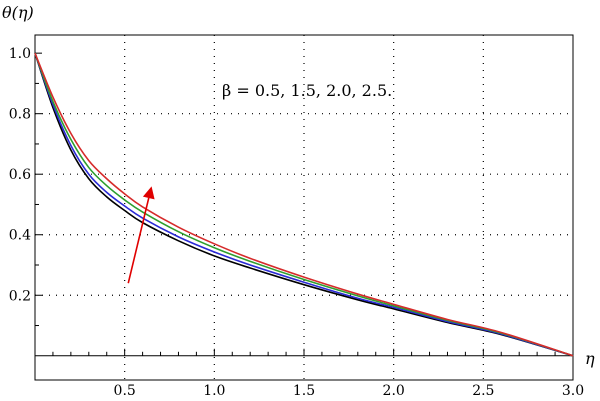 The image size is (600, 401). I want to click on y-tick-label: 0.6, so click(20, 175).